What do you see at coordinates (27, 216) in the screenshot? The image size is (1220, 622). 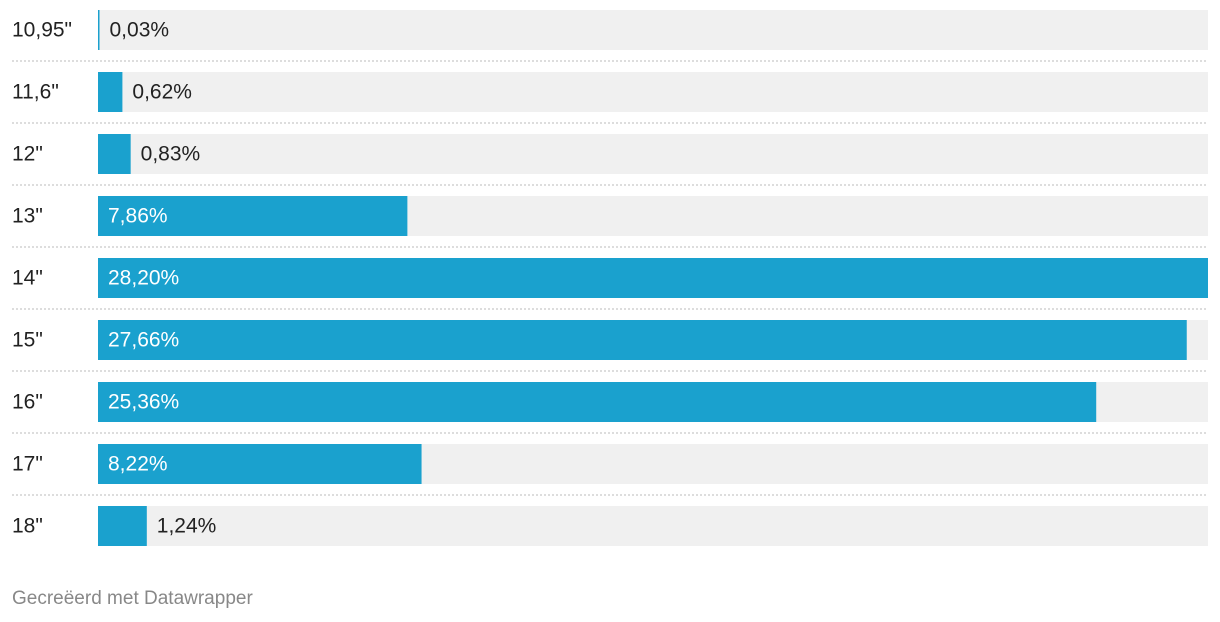 I see `category-label: 13"` at bounding box center [27, 216].